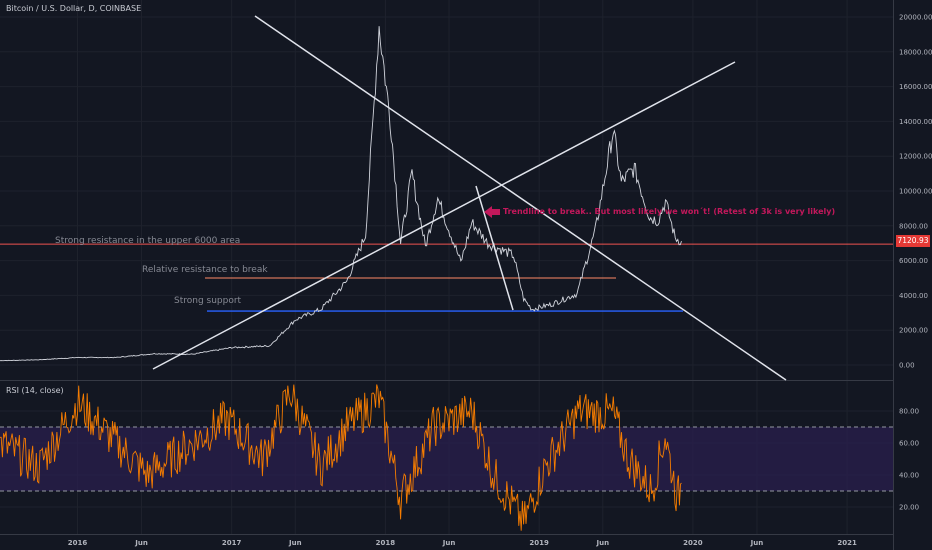  I want to click on time-tick-label: 2017, so click(232, 543).